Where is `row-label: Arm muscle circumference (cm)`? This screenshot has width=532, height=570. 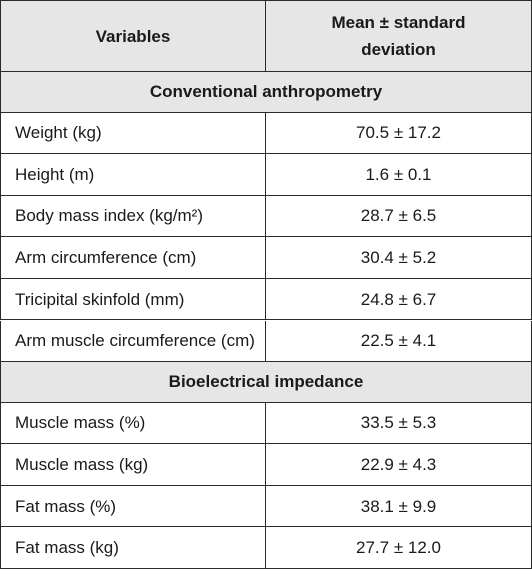
row-label: Arm muscle circumference (cm) is located at coordinates (133, 341).